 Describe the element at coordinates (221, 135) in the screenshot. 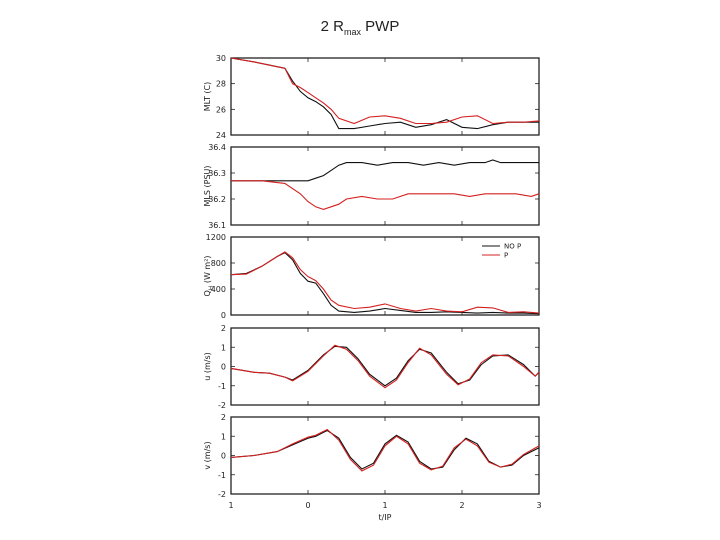

I see `y-tick-label: 24` at that location.